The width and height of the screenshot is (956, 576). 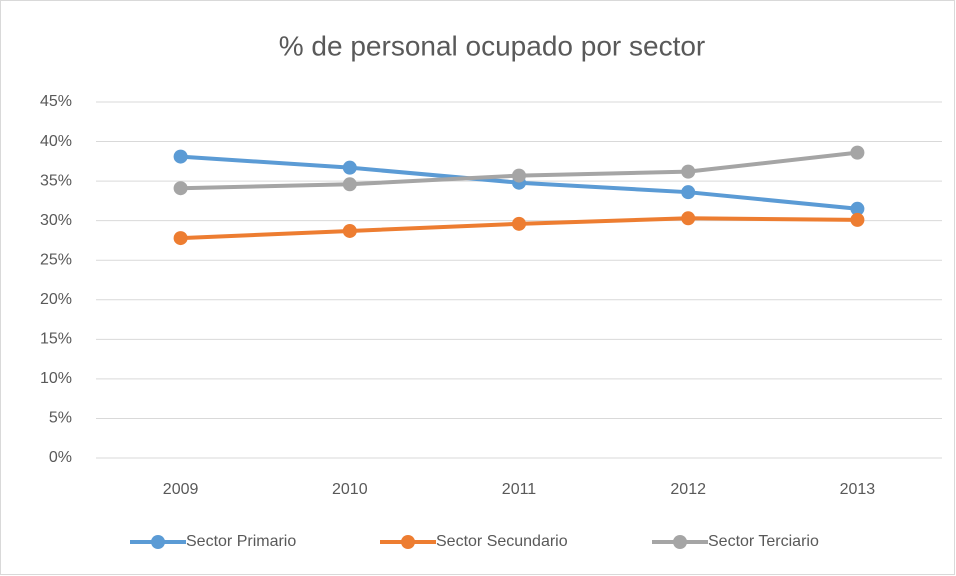 I want to click on y-tick-label: 30%, so click(x=56, y=220).